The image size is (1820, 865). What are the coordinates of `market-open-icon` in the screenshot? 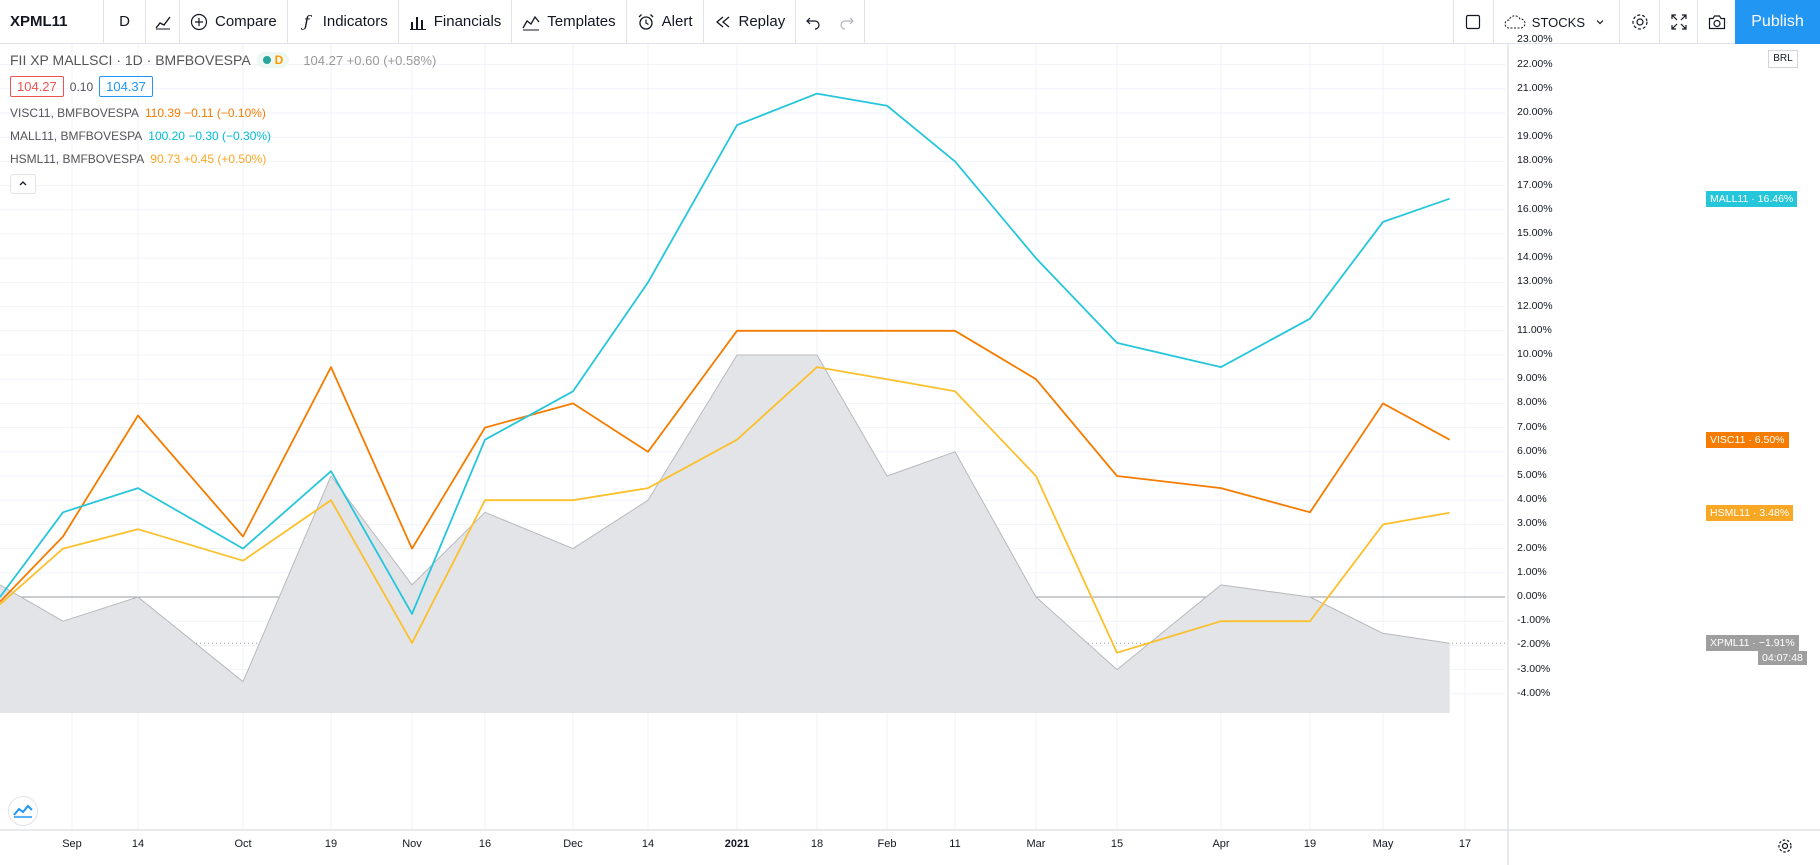 It's located at (266, 60).